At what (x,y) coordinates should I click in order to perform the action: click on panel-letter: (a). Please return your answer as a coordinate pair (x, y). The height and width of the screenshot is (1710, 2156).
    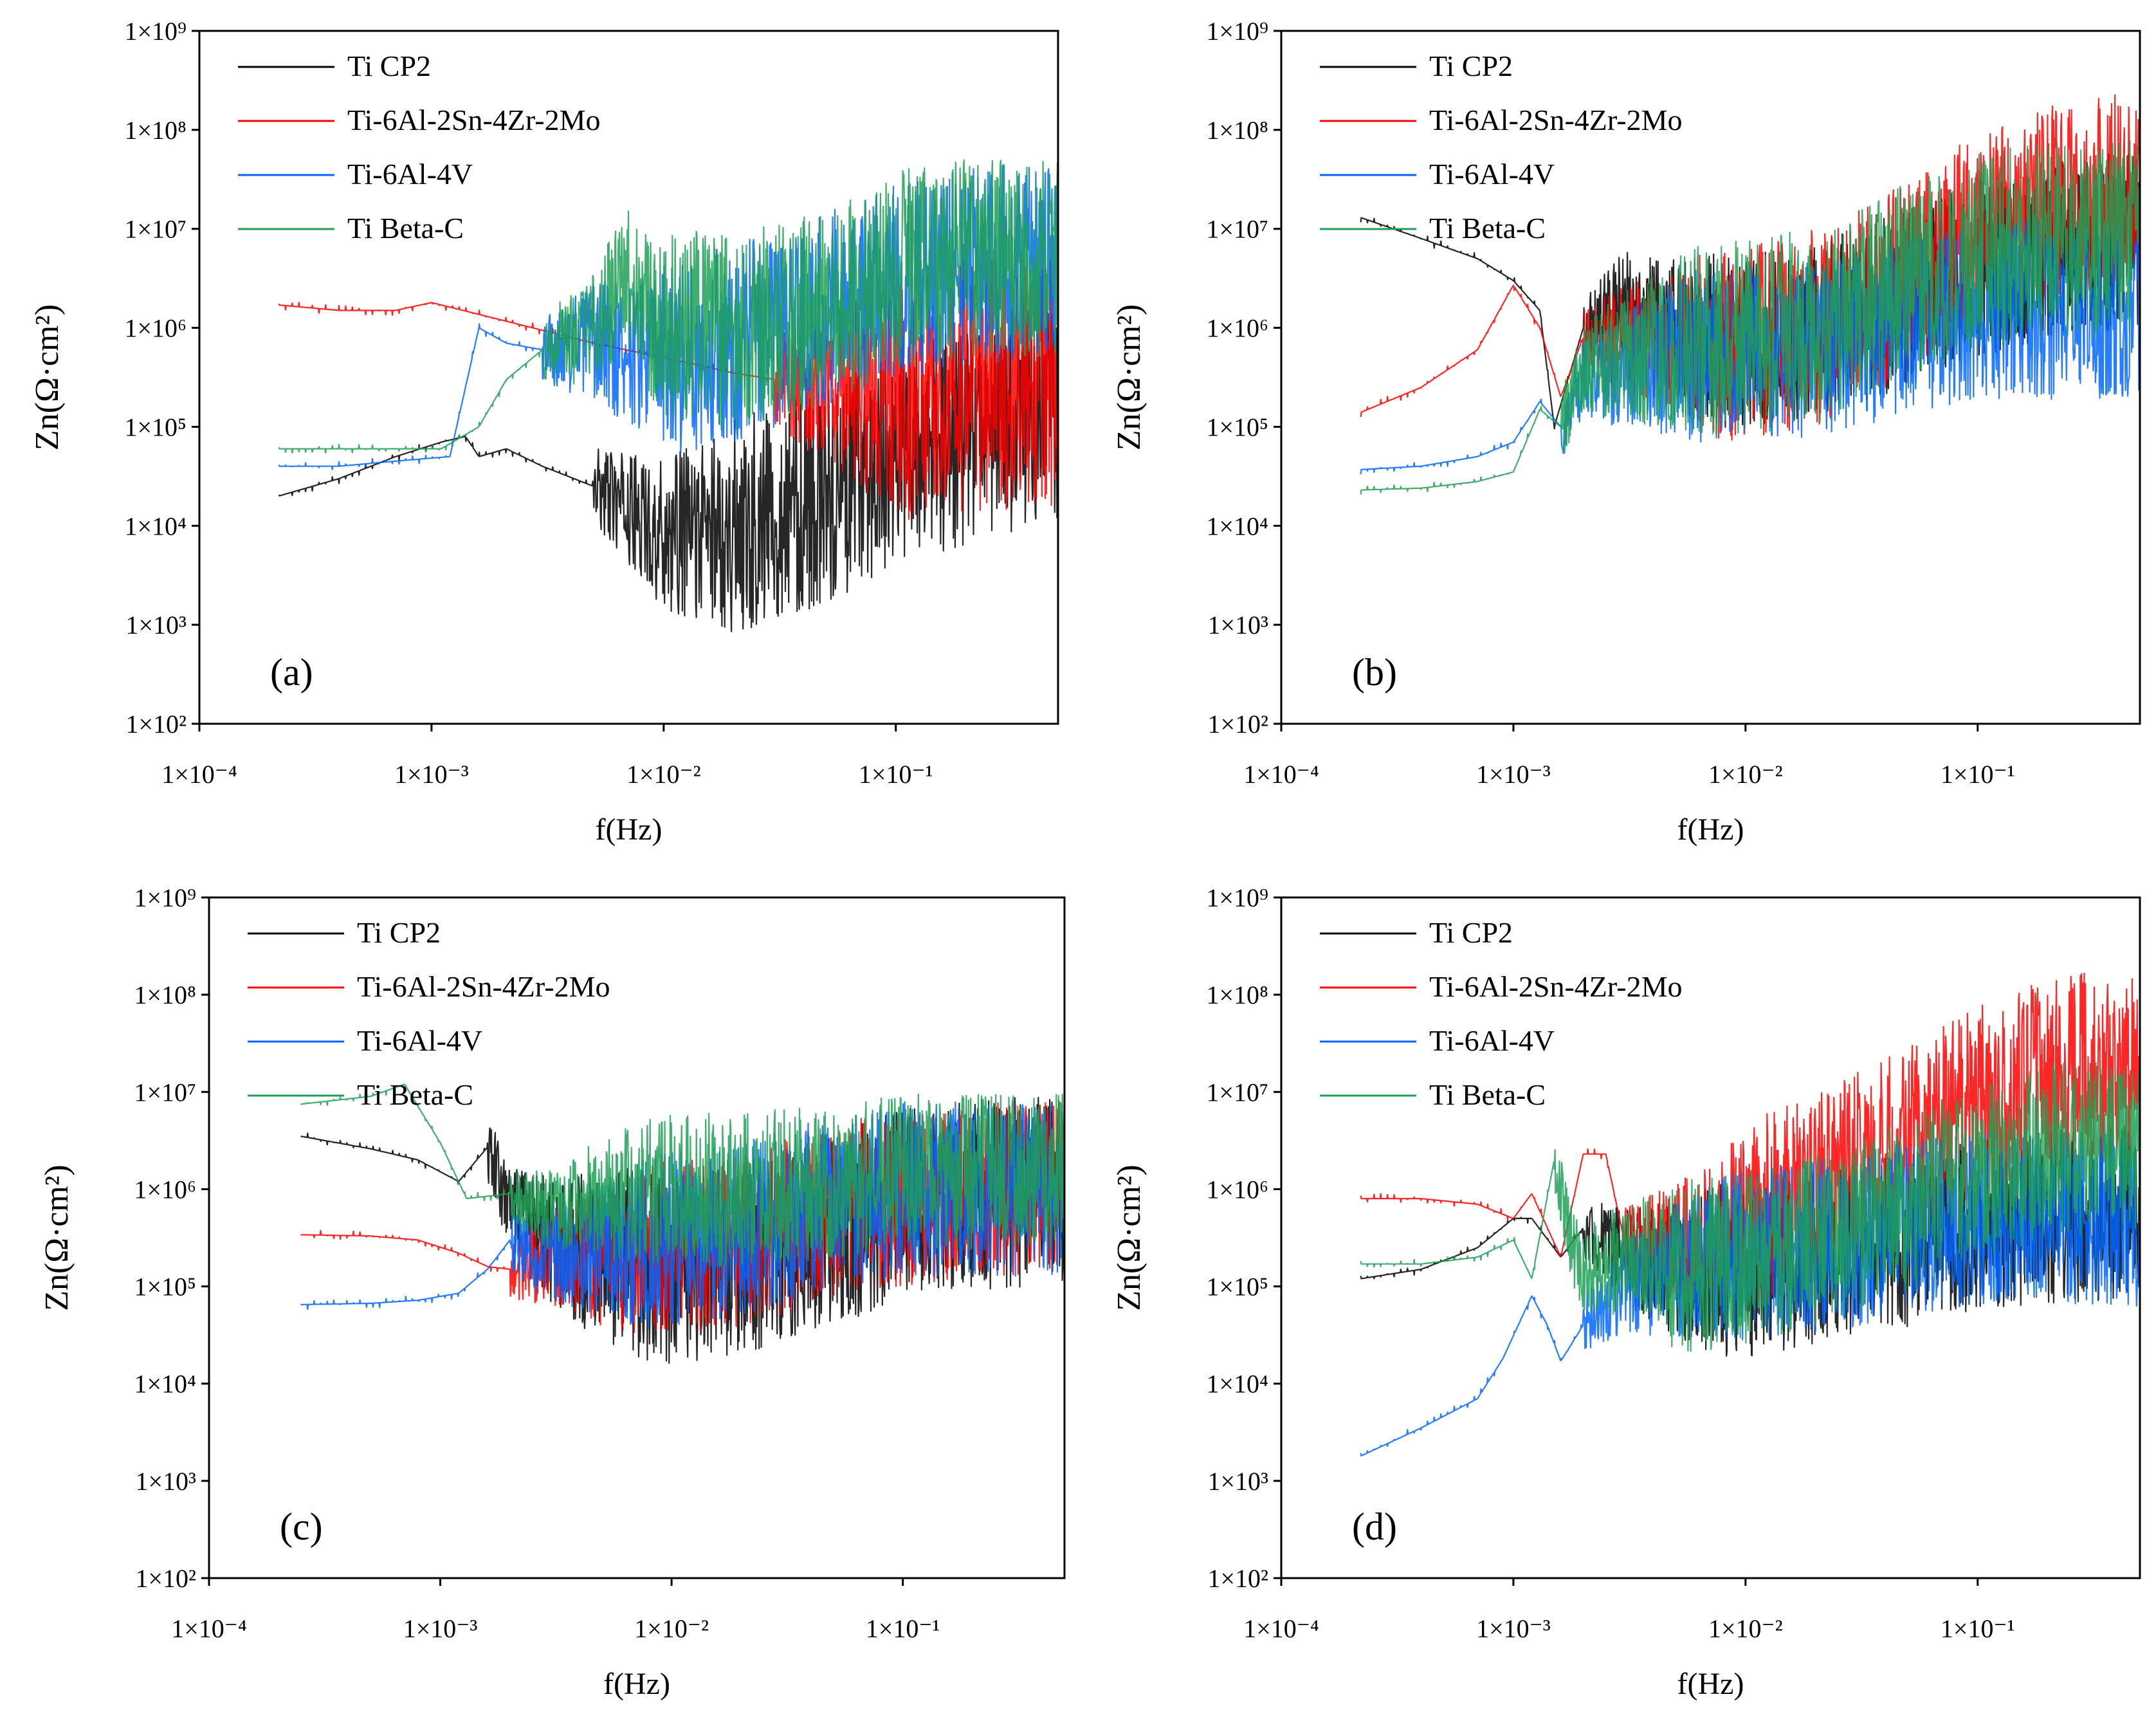
    Looking at the image, I should click on (291, 672).